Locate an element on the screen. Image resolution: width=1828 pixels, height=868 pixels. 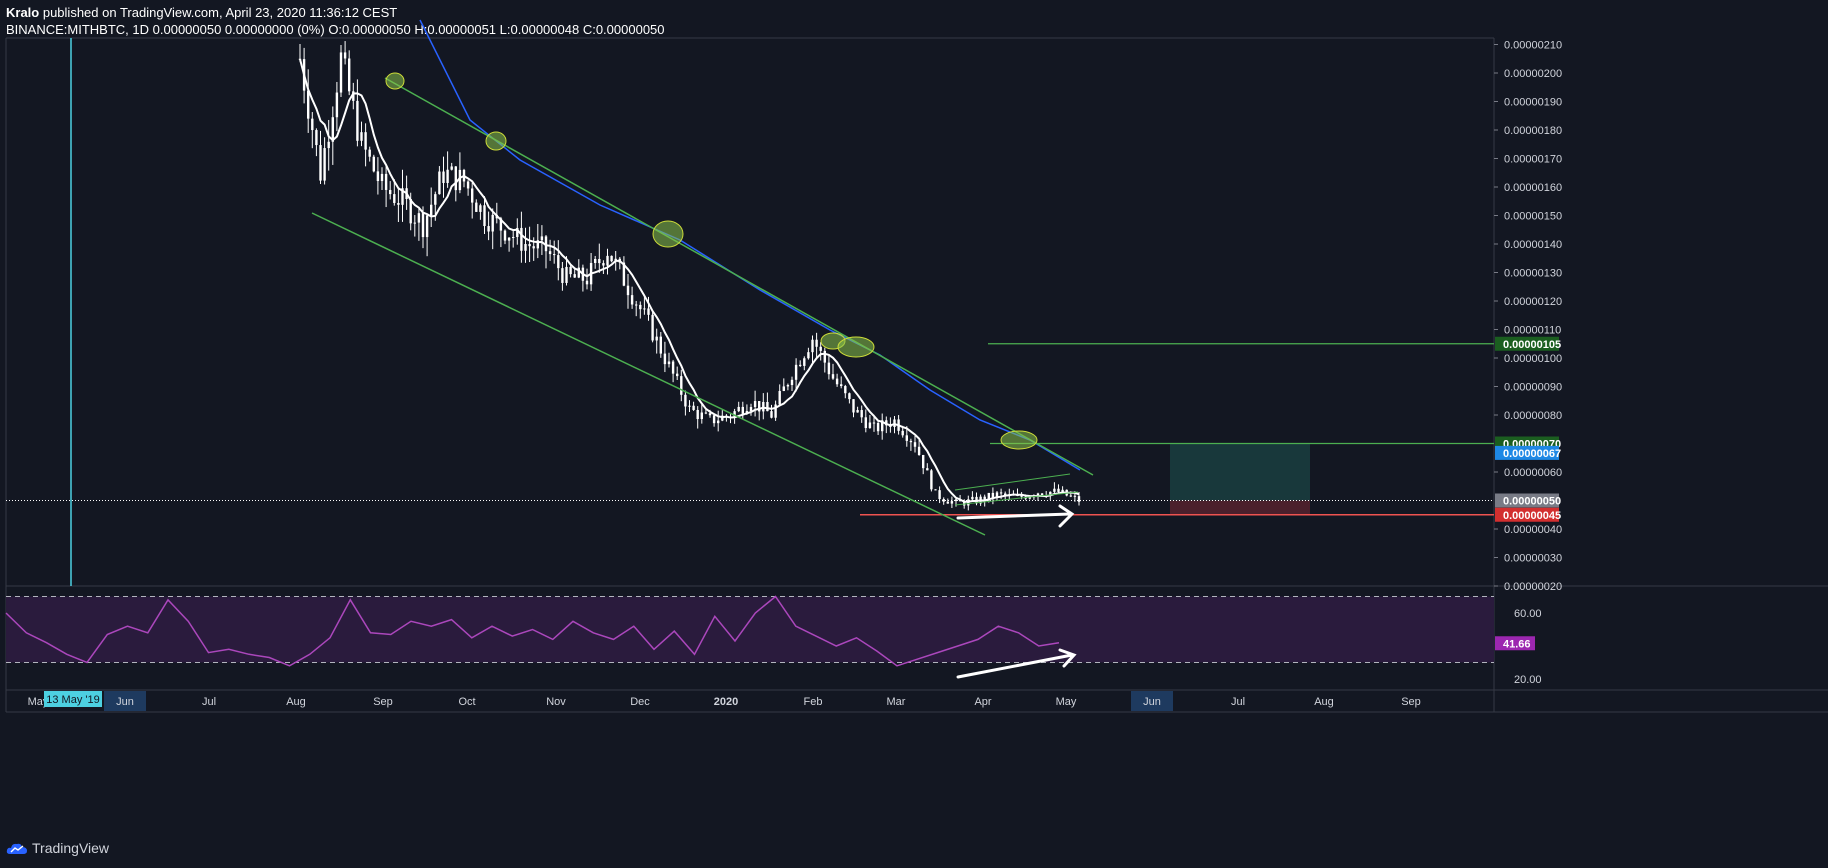
rsi-band-fill is located at coordinates (750, 629).